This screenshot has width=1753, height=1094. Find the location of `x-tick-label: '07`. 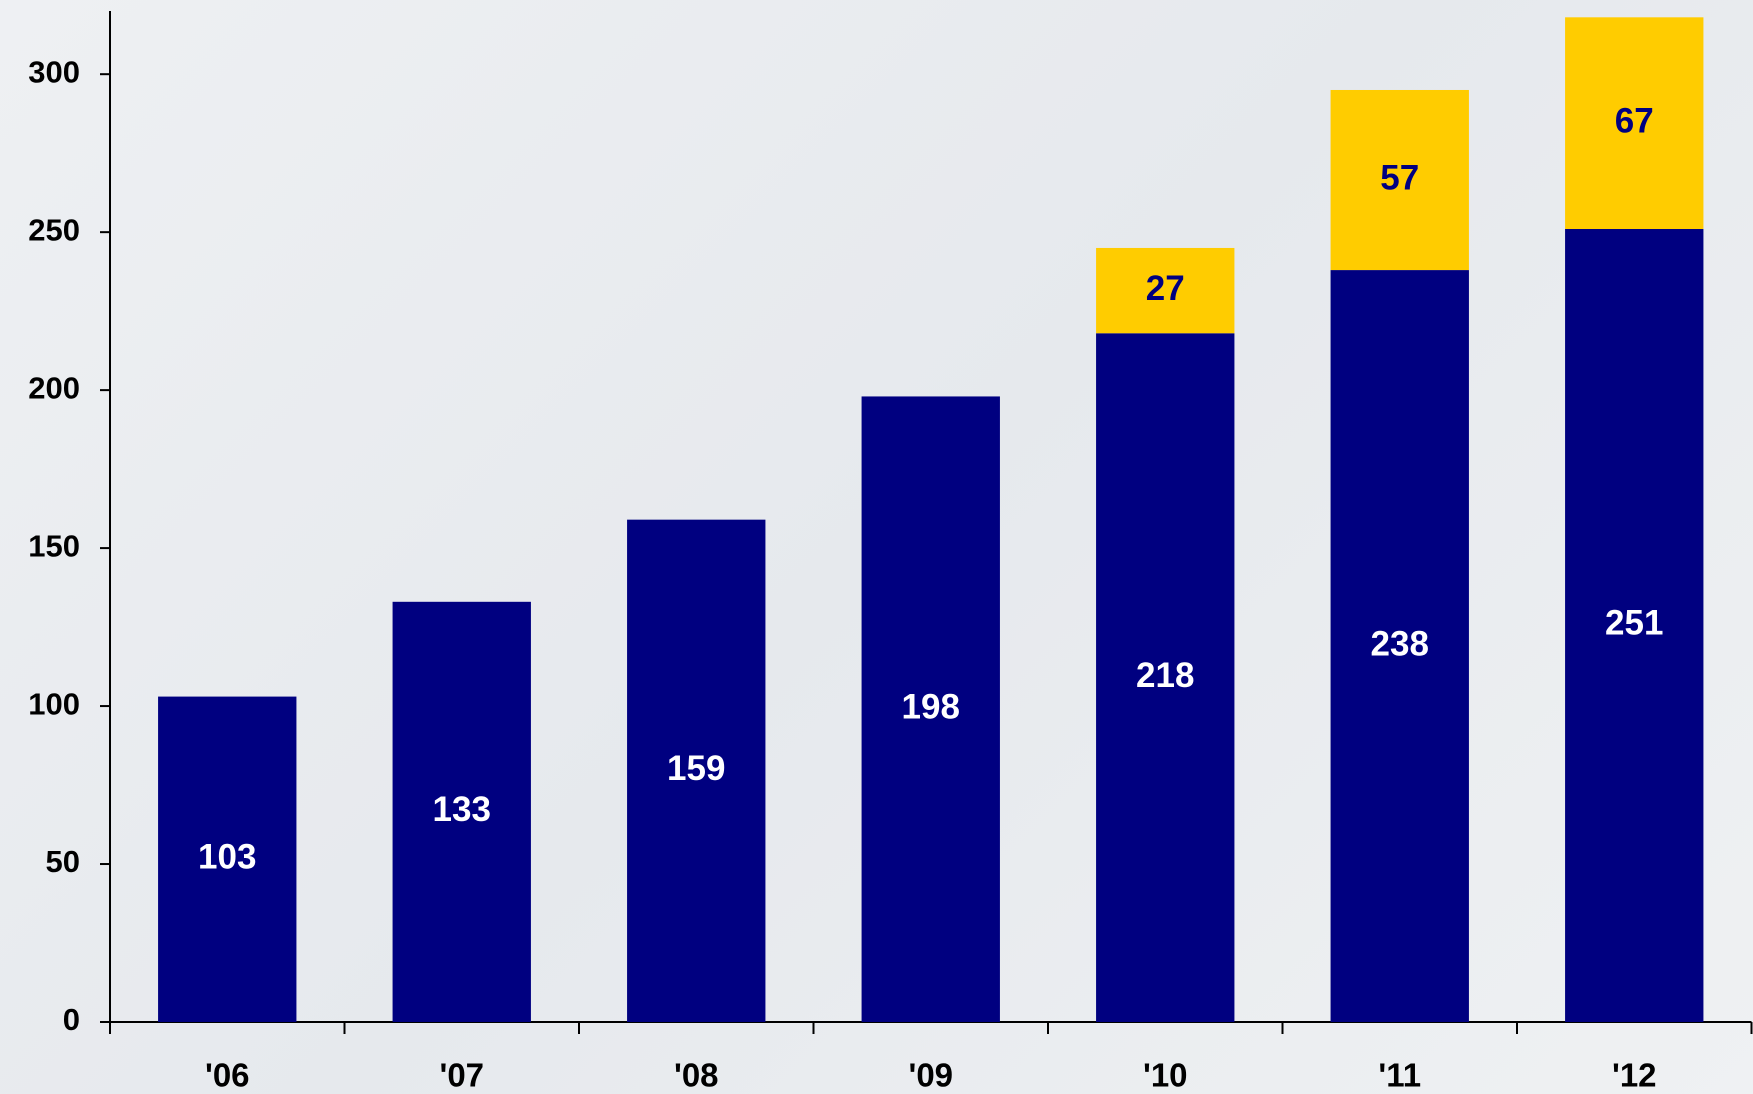

x-tick-label: '07 is located at coordinates (461, 1075).